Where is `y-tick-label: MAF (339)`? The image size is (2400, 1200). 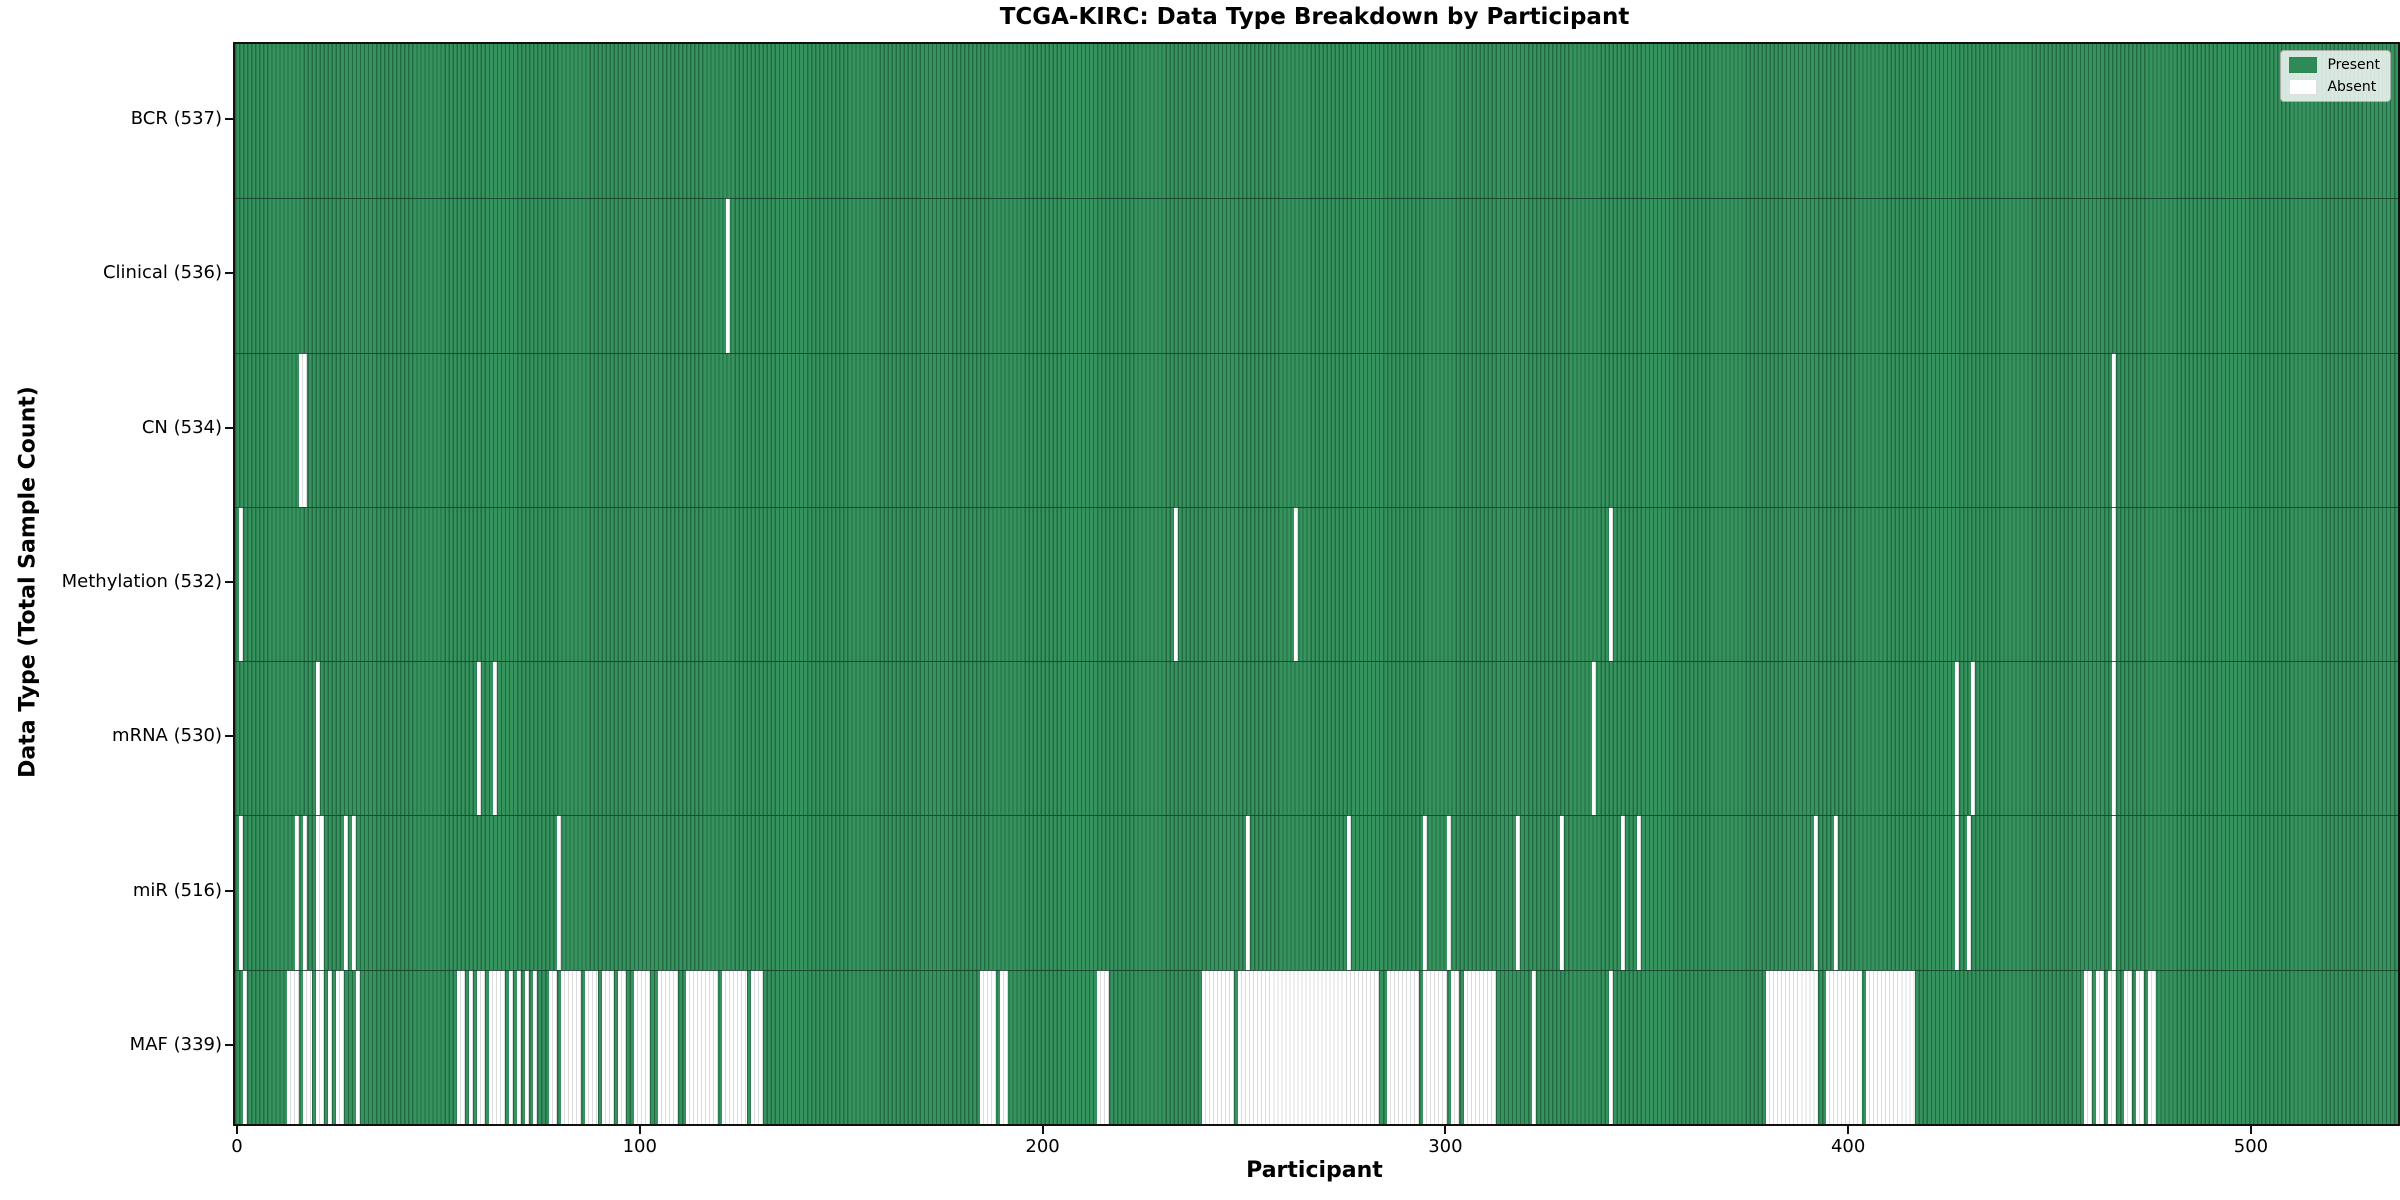 y-tick-label: MAF (339) is located at coordinates (175, 1044).